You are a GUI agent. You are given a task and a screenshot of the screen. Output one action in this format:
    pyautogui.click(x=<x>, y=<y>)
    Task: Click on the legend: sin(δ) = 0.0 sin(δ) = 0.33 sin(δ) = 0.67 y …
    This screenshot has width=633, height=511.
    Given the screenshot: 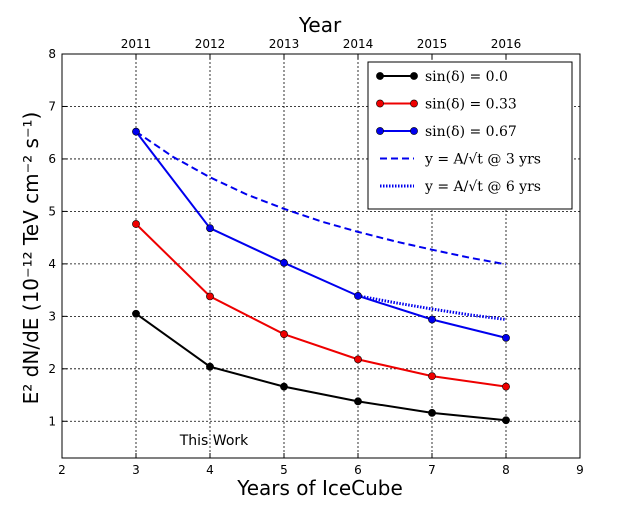 What is the action you would take?
    pyautogui.click(x=470, y=135)
    